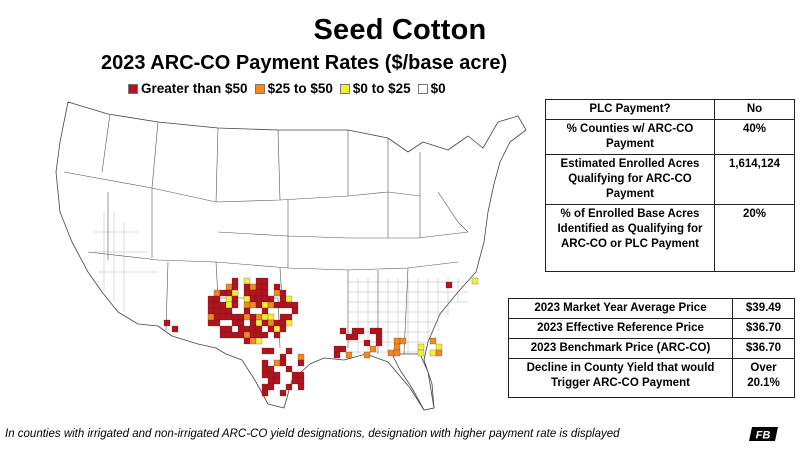 The height and width of the screenshot is (451, 800). I want to click on farm-bureau-logo: FB, so click(763, 434).